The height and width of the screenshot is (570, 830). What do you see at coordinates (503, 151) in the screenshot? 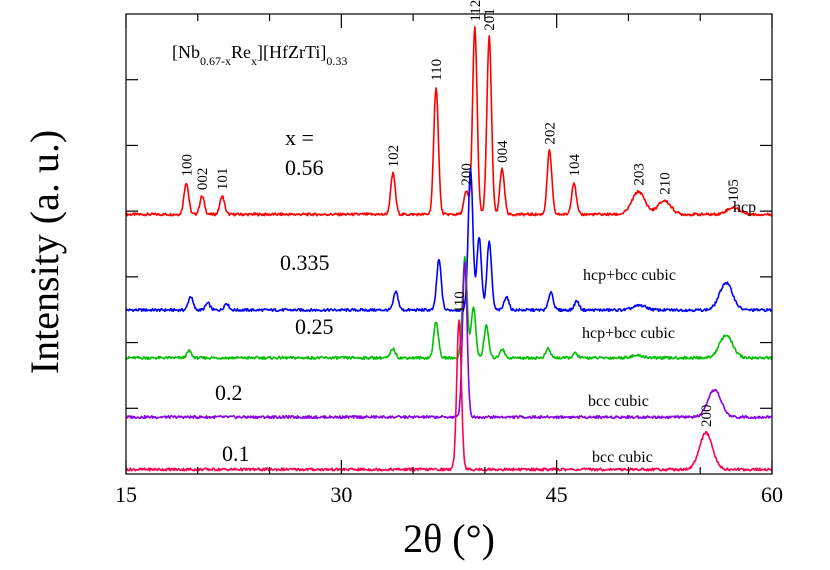
I see `peak-label: 004` at bounding box center [503, 151].